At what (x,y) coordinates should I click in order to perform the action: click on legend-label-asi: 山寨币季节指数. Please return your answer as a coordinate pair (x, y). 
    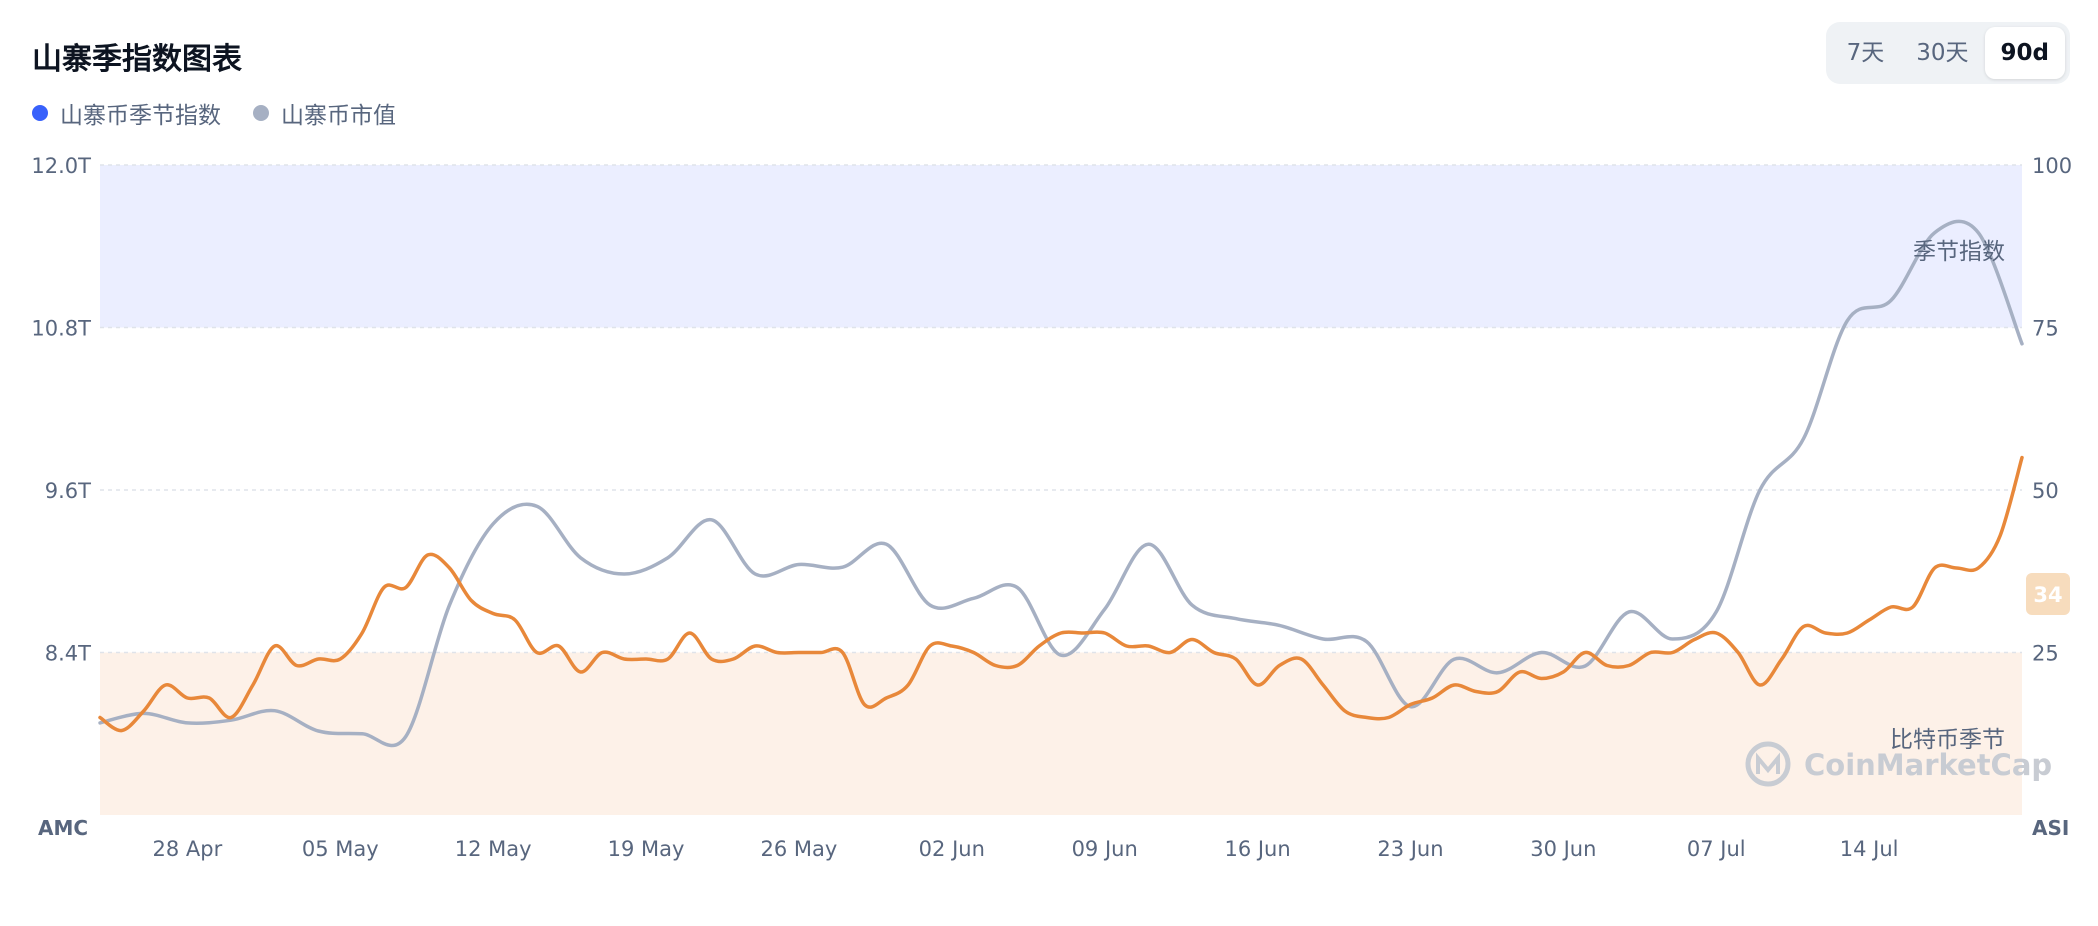
    Looking at the image, I should click on (140, 116).